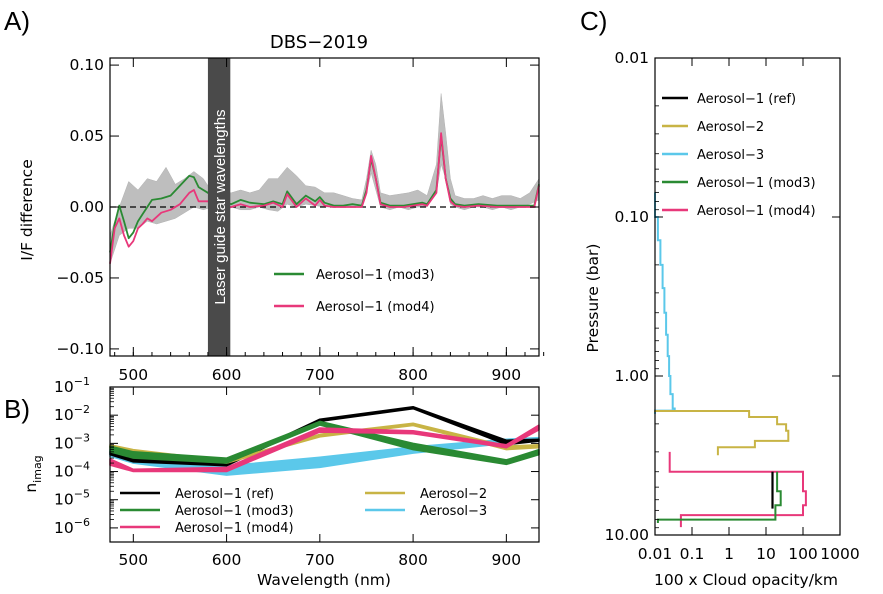 Image resolution: width=883 pixels, height=594 pixels. I want to click on panel-c-profile-mod3, so click(719, 497).